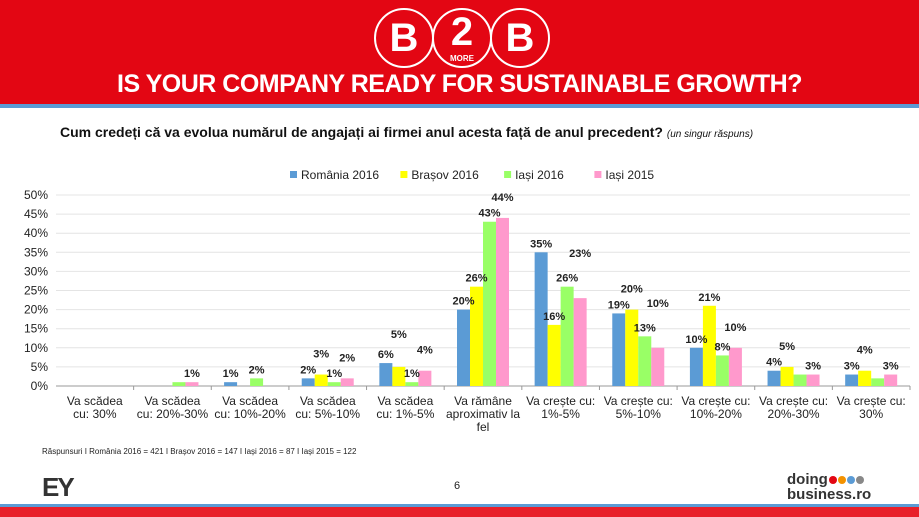 This screenshot has height=517, width=919. I want to click on x-tick-label: 20%-30%, so click(794, 414).